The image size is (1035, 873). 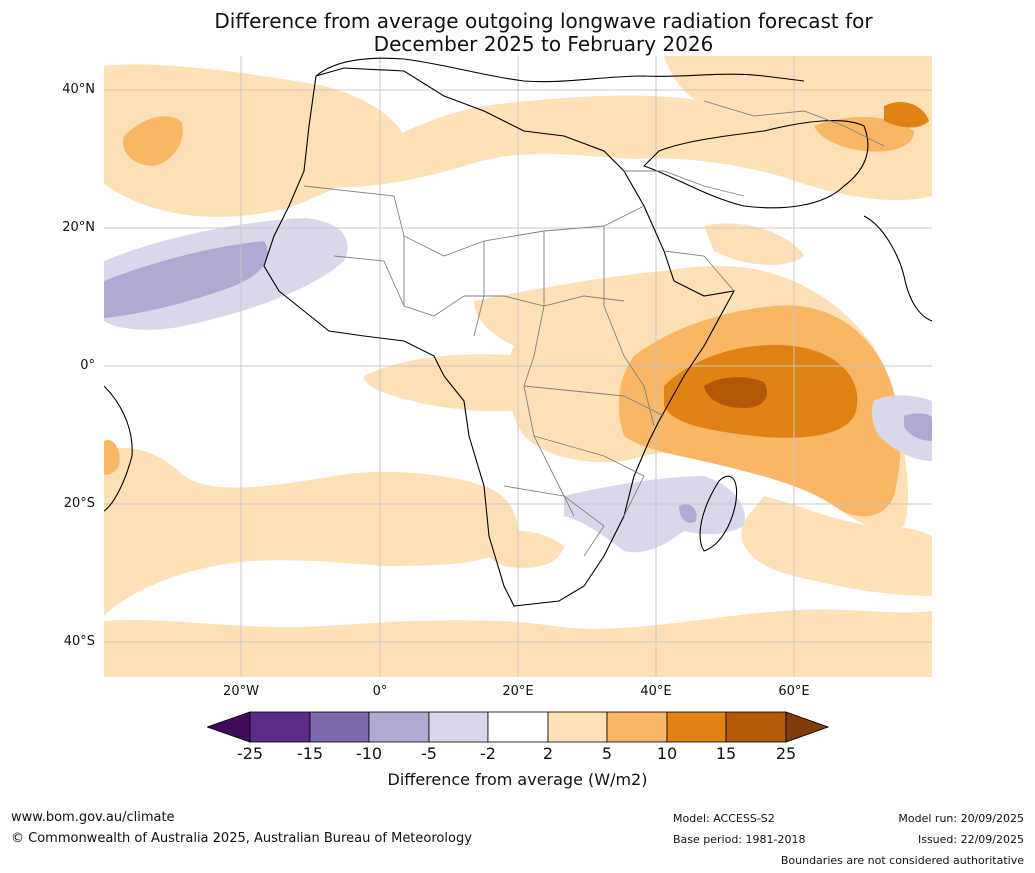 I want to click on anomaly-indian-ocean-peak, so click(x=736, y=392).